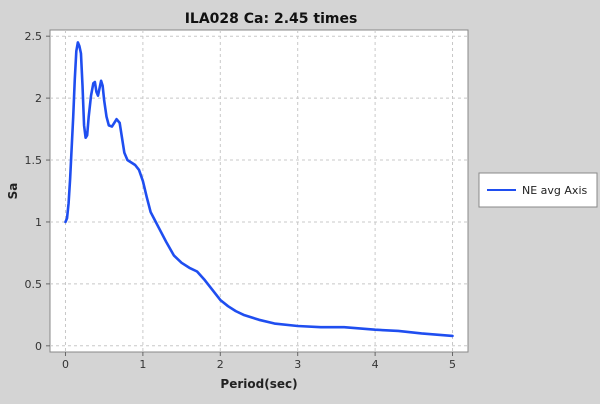 The height and width of the screenshot is (404, 600). I want to click on x-tick-label: 3, so click(297, 364).